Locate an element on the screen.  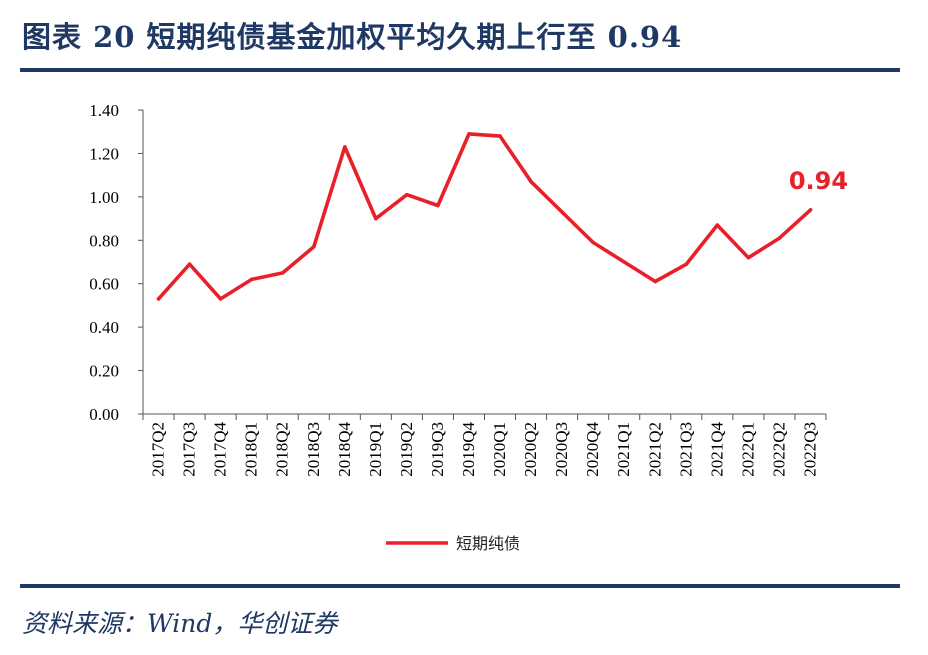
value-annotation: 0.94 is located at coordinates (818, 181).